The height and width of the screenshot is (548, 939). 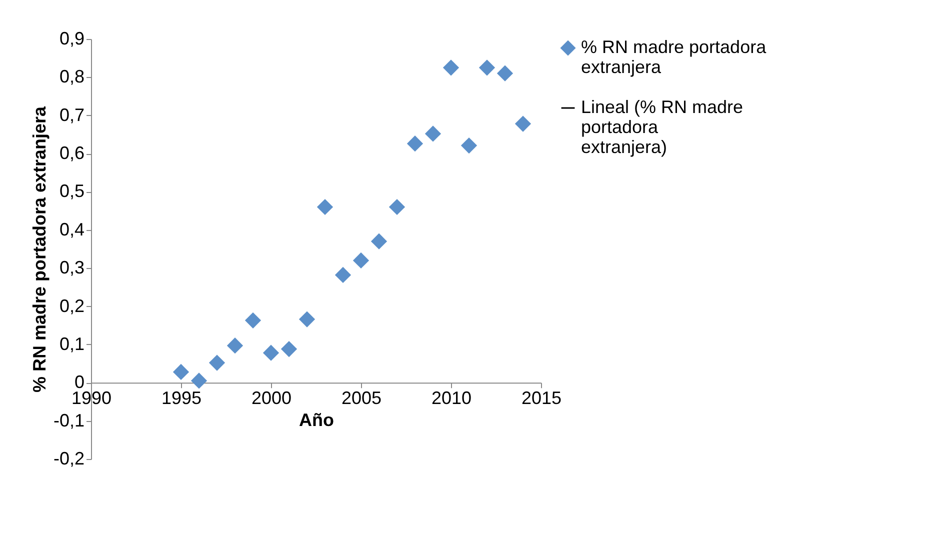 I want to click on y-tick-label: 0,6, so click(x=71, y=153).